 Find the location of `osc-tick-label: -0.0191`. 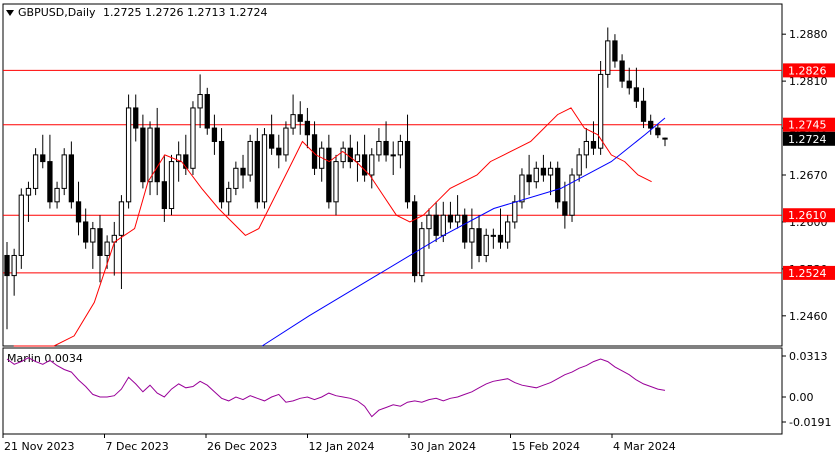

osc-tick-label: -0.0191 is located at coordinates (810, 422).